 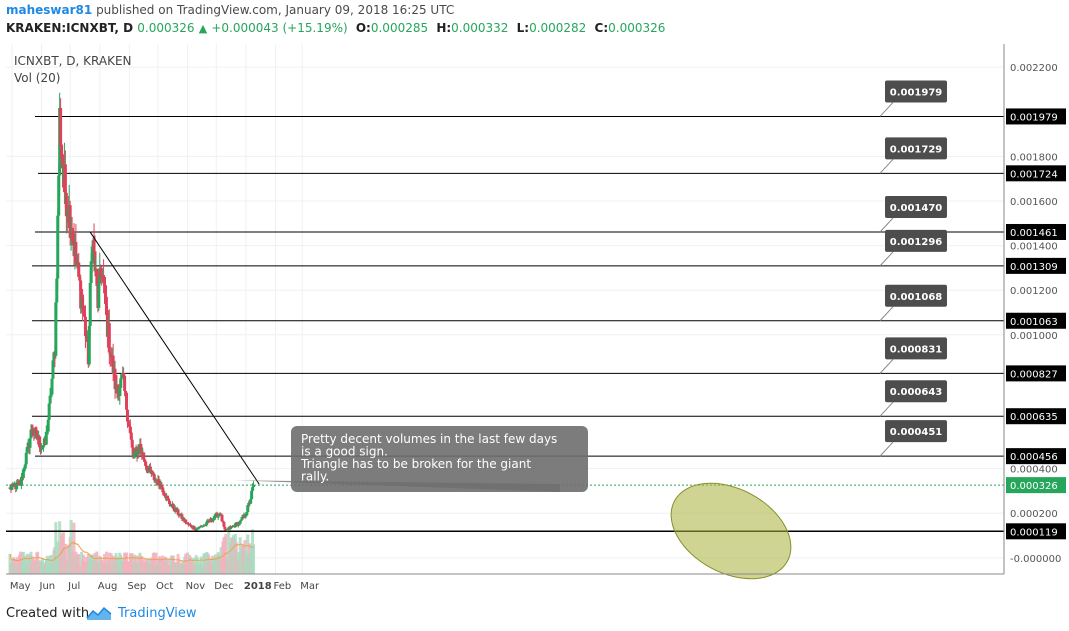 What do you see at coordinates (1034, 202) in the screenshot?
I see `y-tick-label: 0.001600` at bounding box center [1034, 202].